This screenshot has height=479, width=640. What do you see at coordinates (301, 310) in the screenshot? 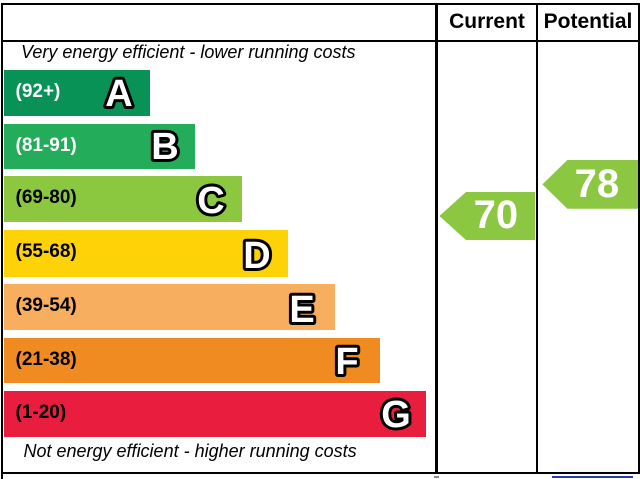
I see `svg-text: E` at bounding box center [301, 310].